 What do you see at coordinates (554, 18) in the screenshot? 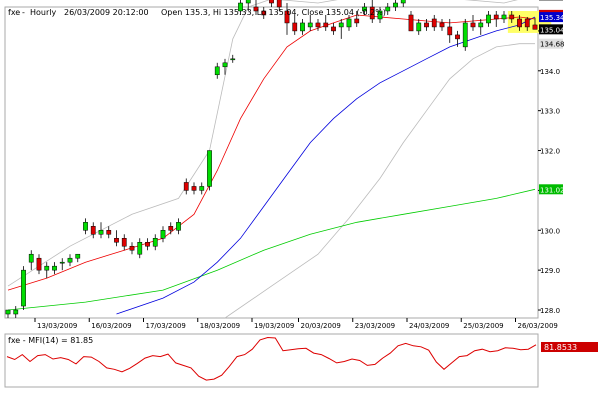
I see `price-tag: 135.347` at bounding box center [554, 18].